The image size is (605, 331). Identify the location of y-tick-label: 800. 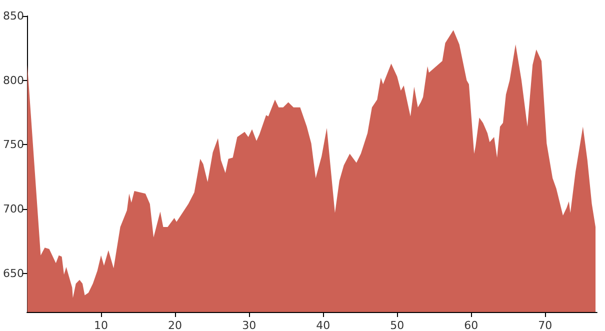
(13, 80).